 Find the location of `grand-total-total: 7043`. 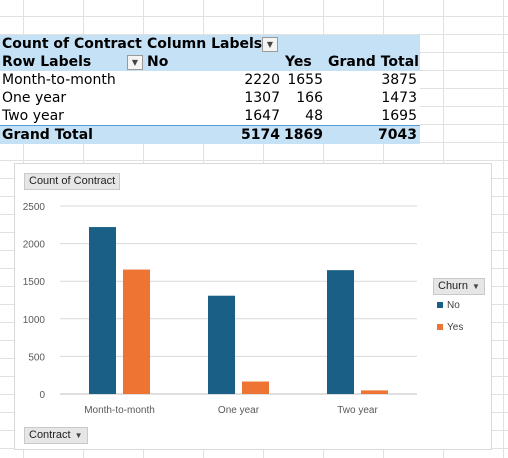

grand-total-total: 7043 is located at coordinates (397, 135).